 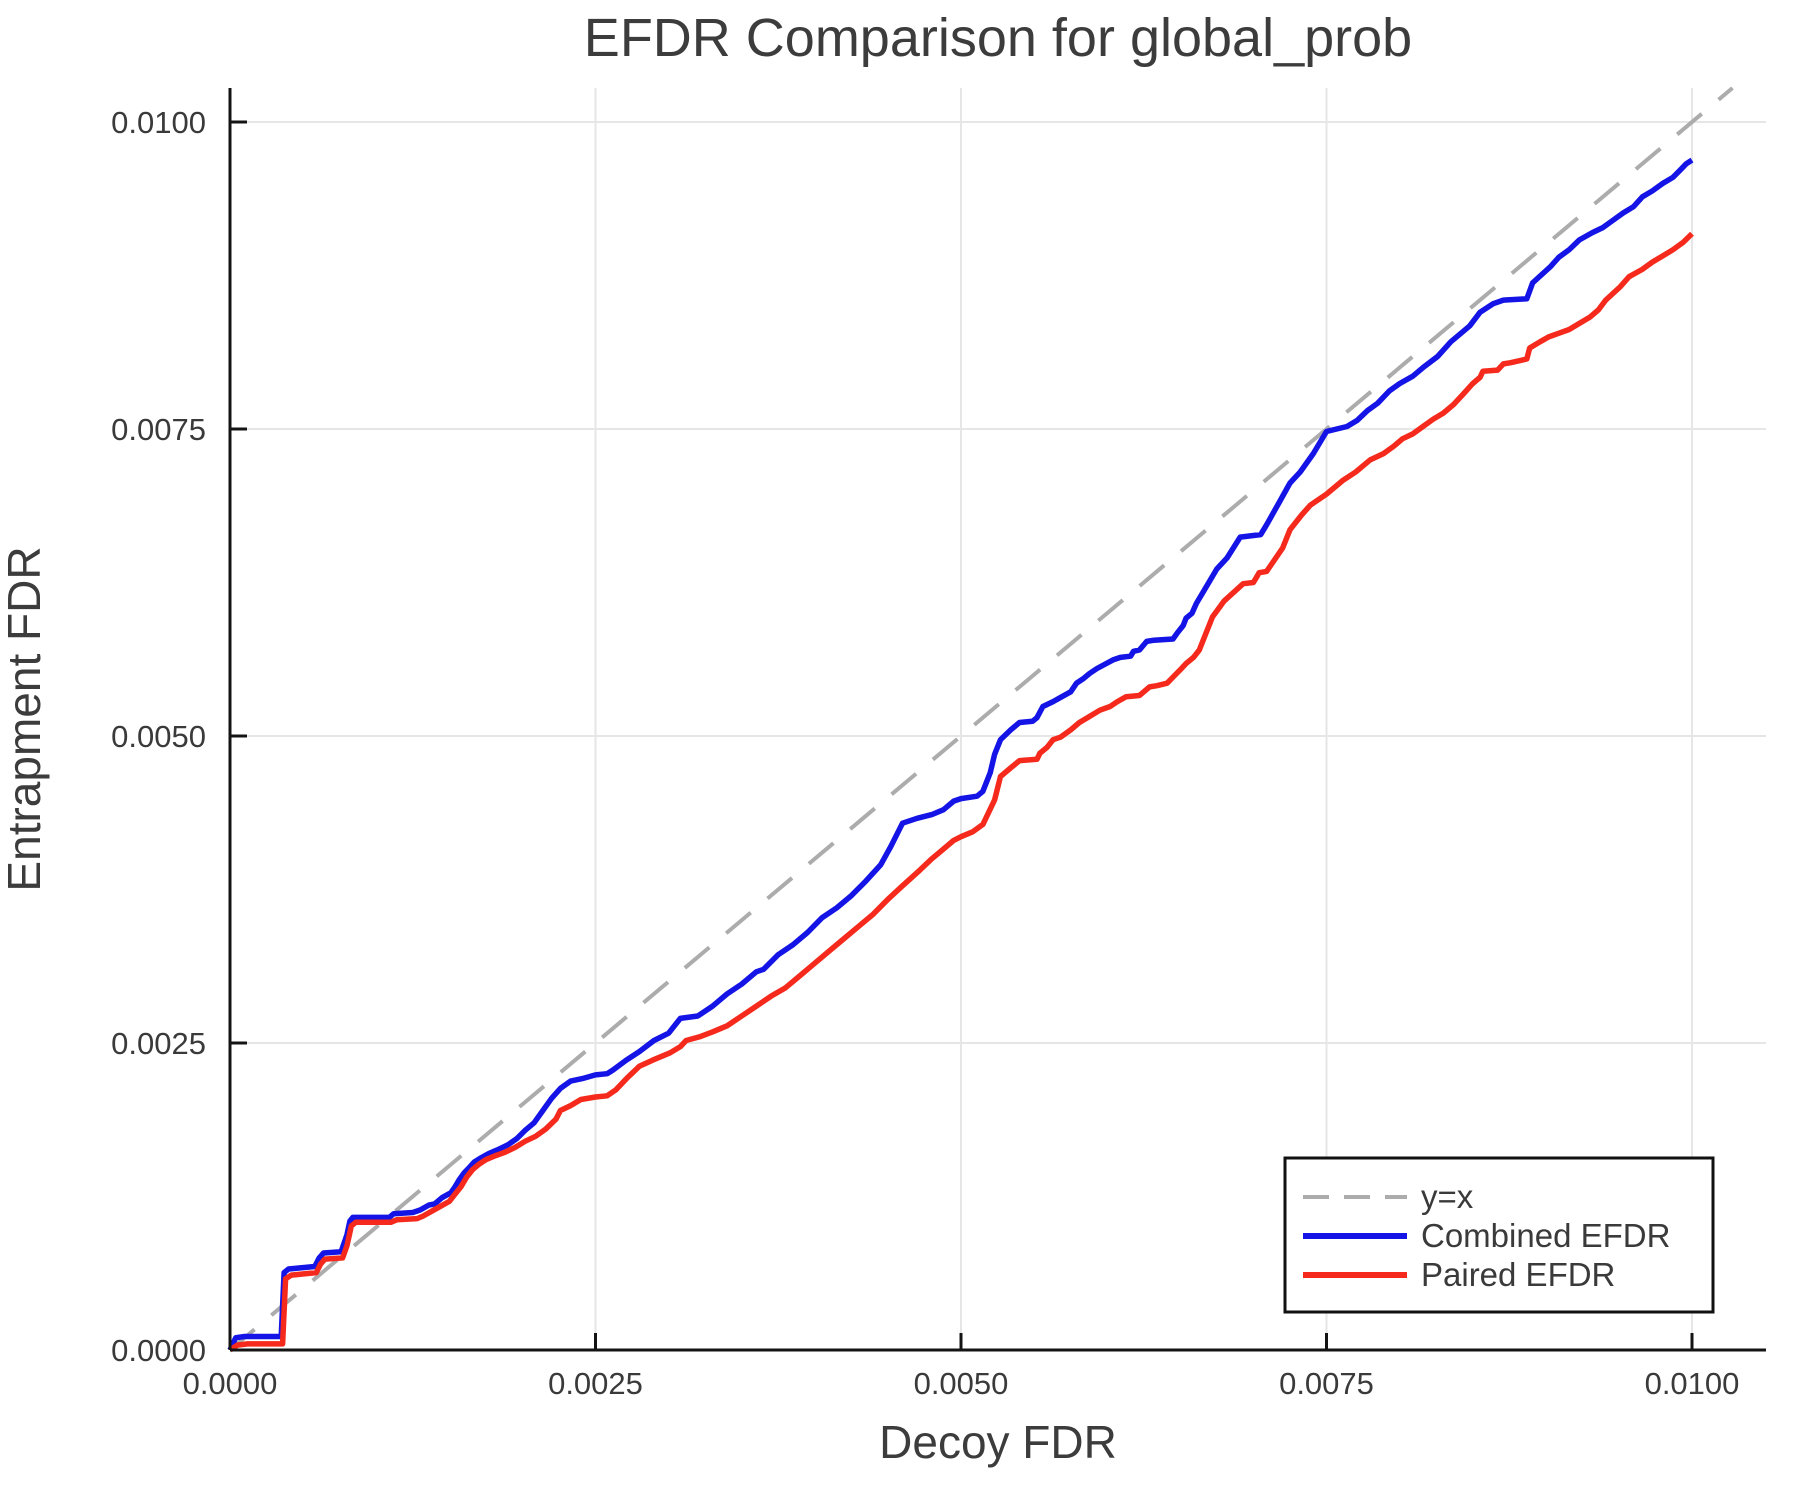 I want to click on x-tick-label: 0.0000, so click(x=230, y=1383).